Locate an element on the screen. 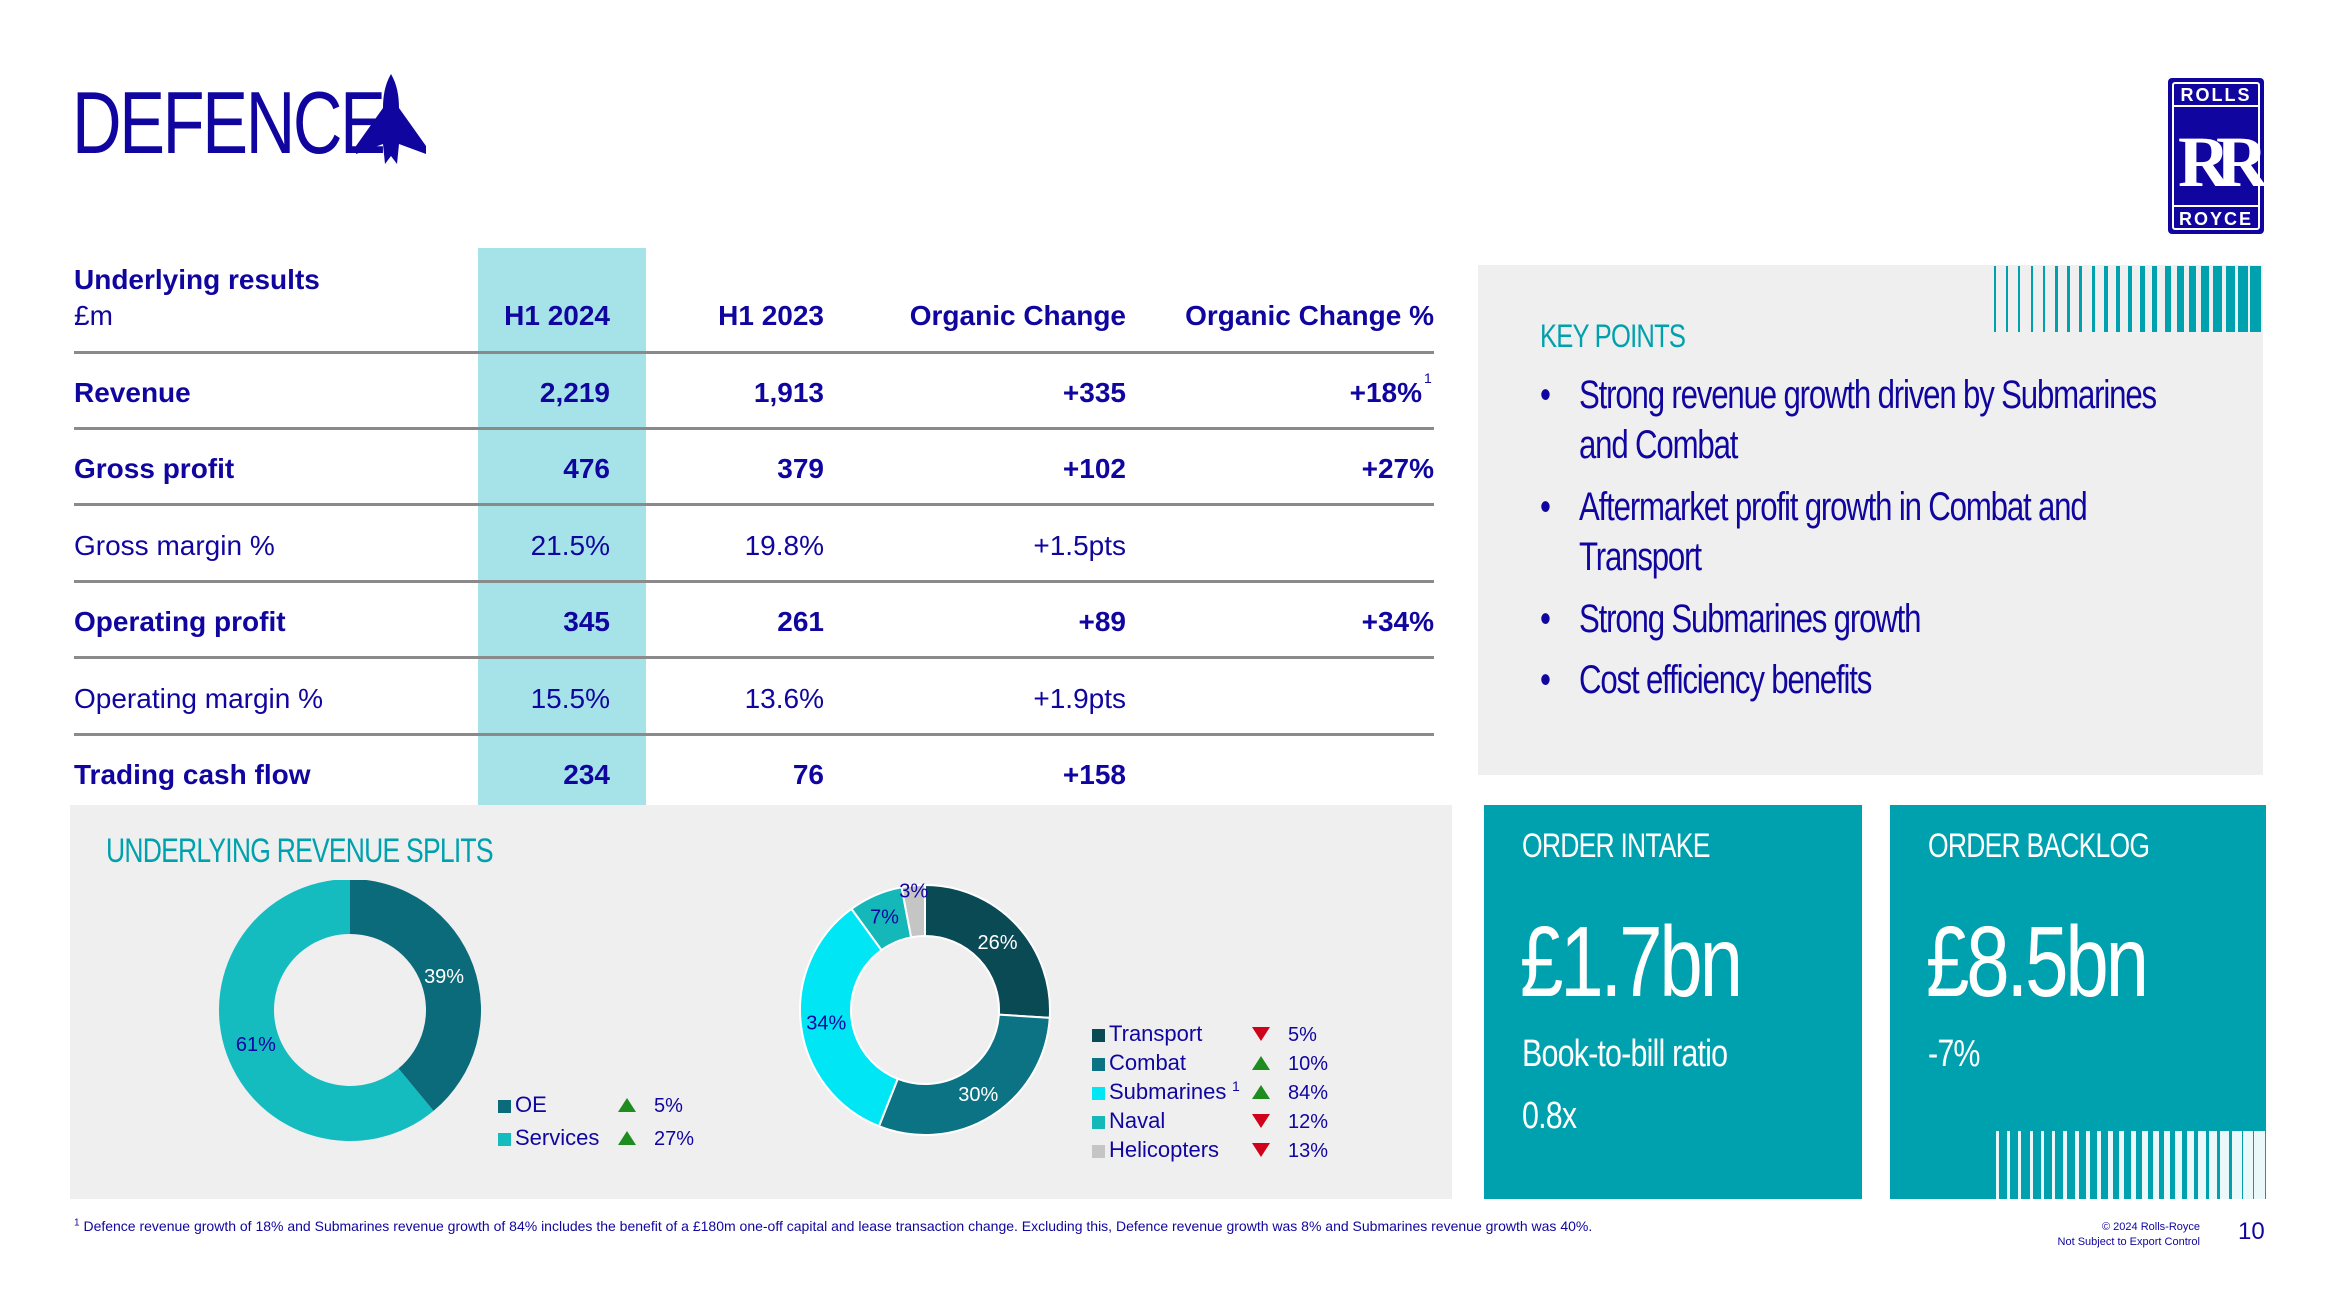 The height and width of the screenshot is (1309, 2327). cell-h1-2023: 76 is located at coordinates (808, 774).